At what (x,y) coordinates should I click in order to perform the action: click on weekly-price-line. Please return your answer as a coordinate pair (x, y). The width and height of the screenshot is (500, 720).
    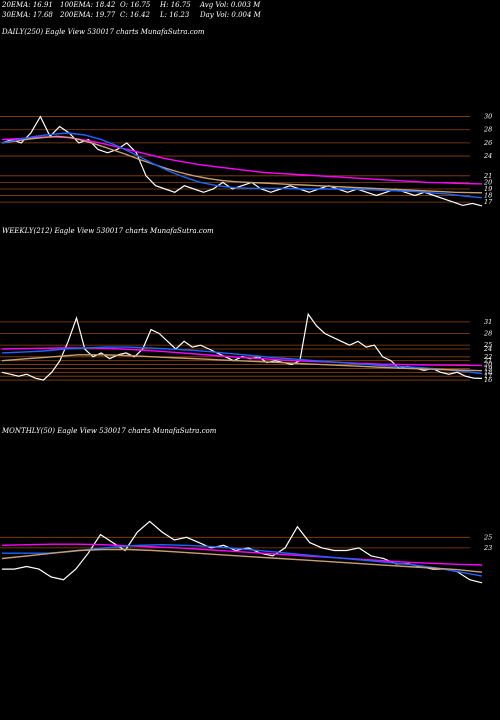
    Looking at the image, I should click on (242, 346).